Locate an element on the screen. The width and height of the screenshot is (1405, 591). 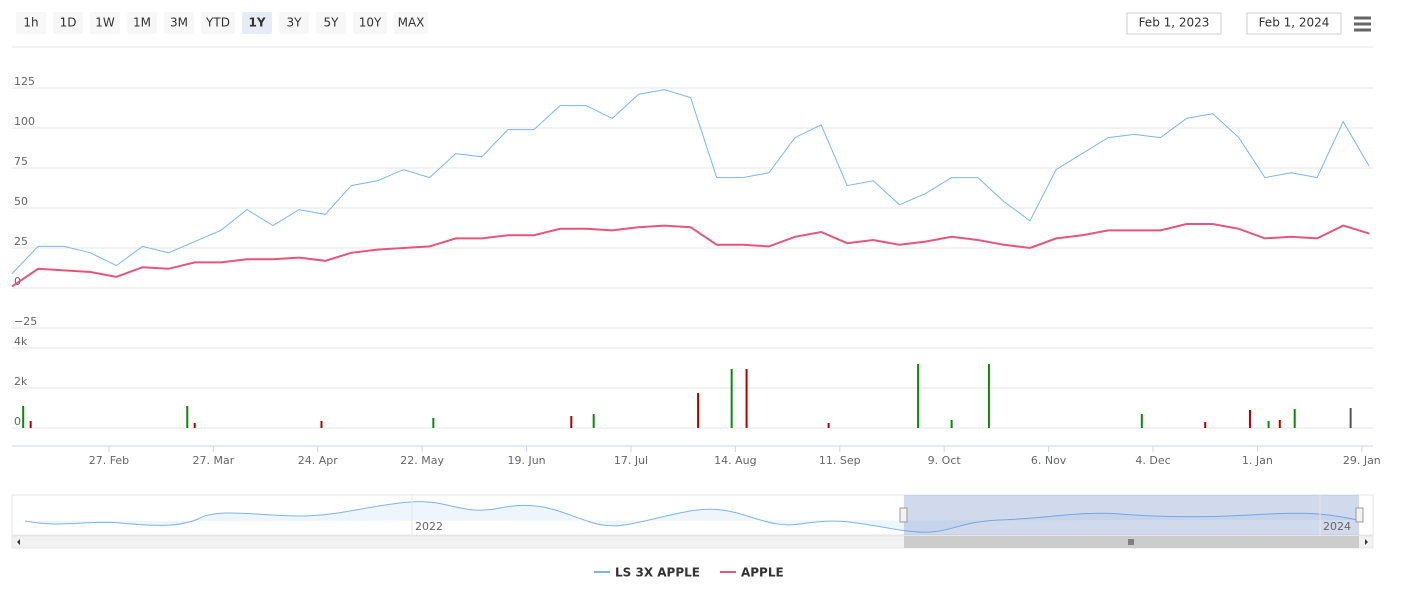
range-button-label: 1W is located at coordinates (105, 23).